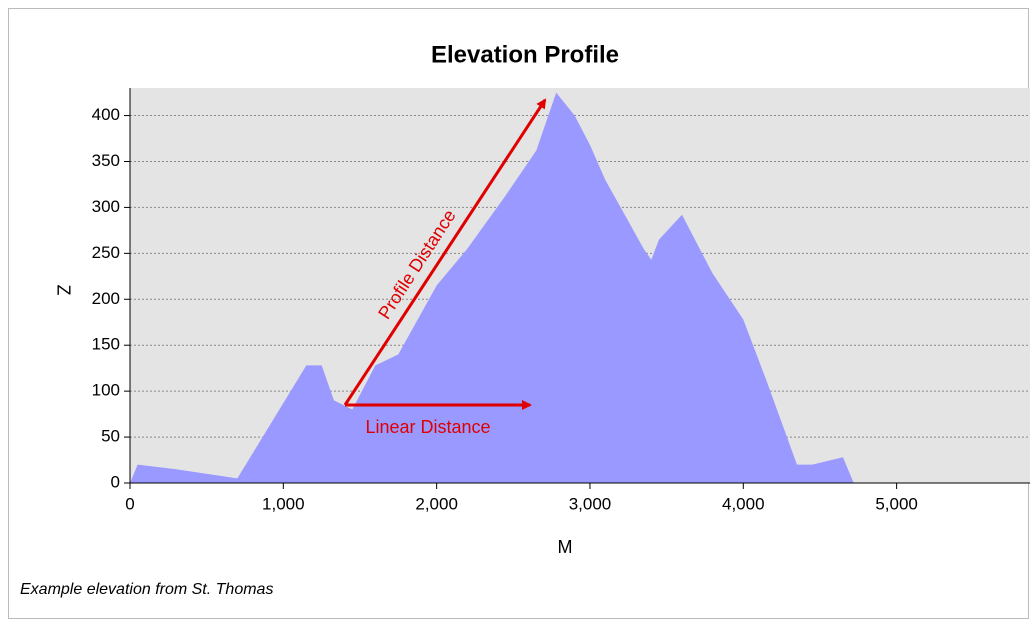 Image resolution: width=1034 pixels, height=626 pixels. I want to click on y-tick-label: 400, so click(106, 114).